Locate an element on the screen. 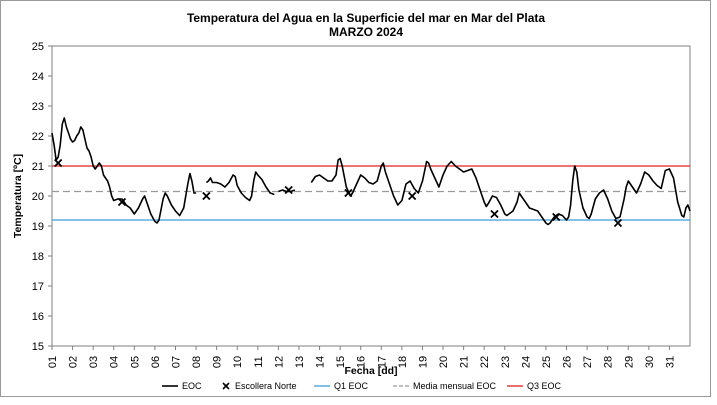 The width and height of the screenshot is (717, 405). x-tick-label: 31 is located at coordinates (670, 362).